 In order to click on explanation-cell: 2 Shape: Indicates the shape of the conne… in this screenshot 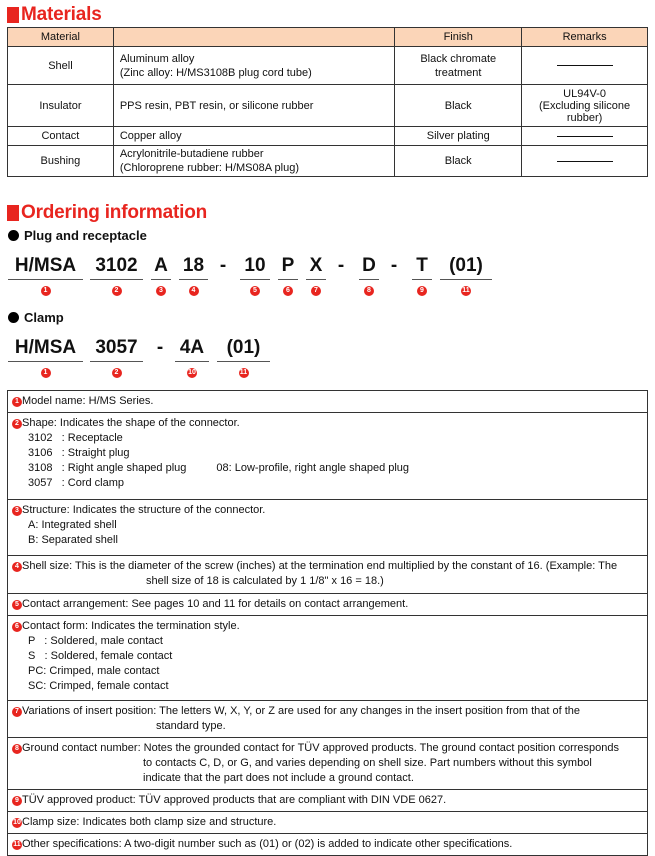, I will do `click(327, 456)`.